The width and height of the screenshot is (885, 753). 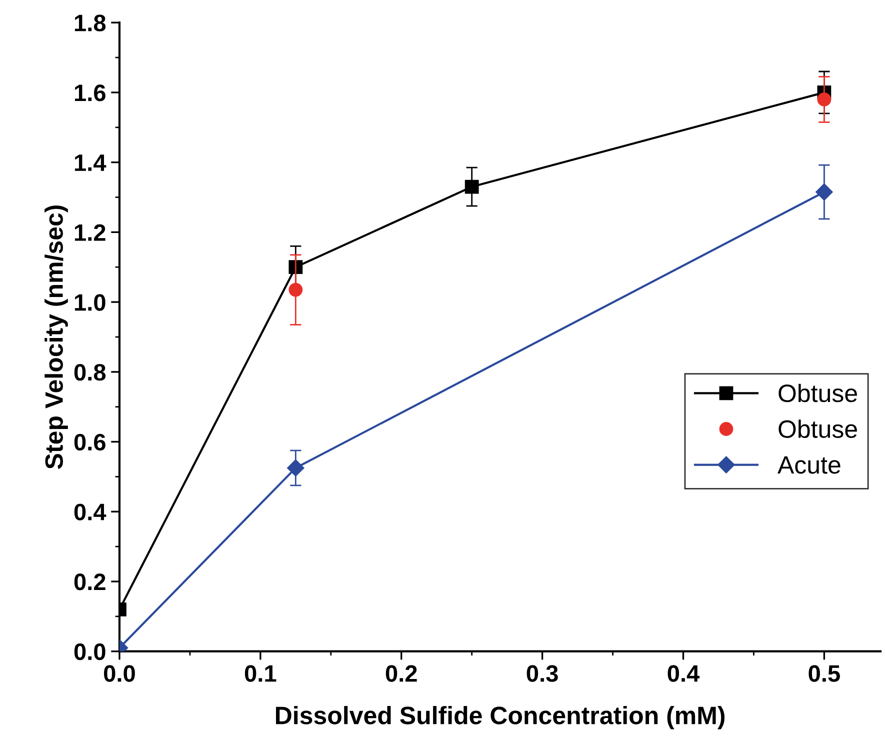 I want to click on x-tick-label: 0.3, so click(x=542, y=673).